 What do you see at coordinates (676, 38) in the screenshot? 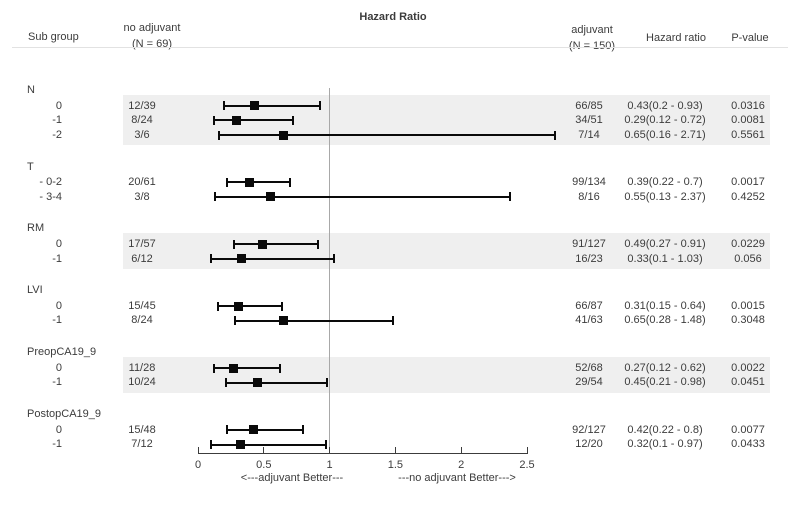
I see `column-header-hazard-ratio: Hazard ratio` at bounding box center [676, 38].